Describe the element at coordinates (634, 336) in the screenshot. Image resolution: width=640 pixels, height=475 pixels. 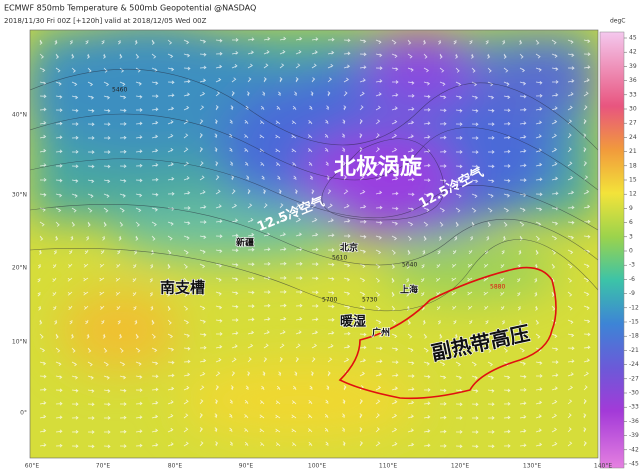
I see `colorbar-tick-label: -18` at that location.